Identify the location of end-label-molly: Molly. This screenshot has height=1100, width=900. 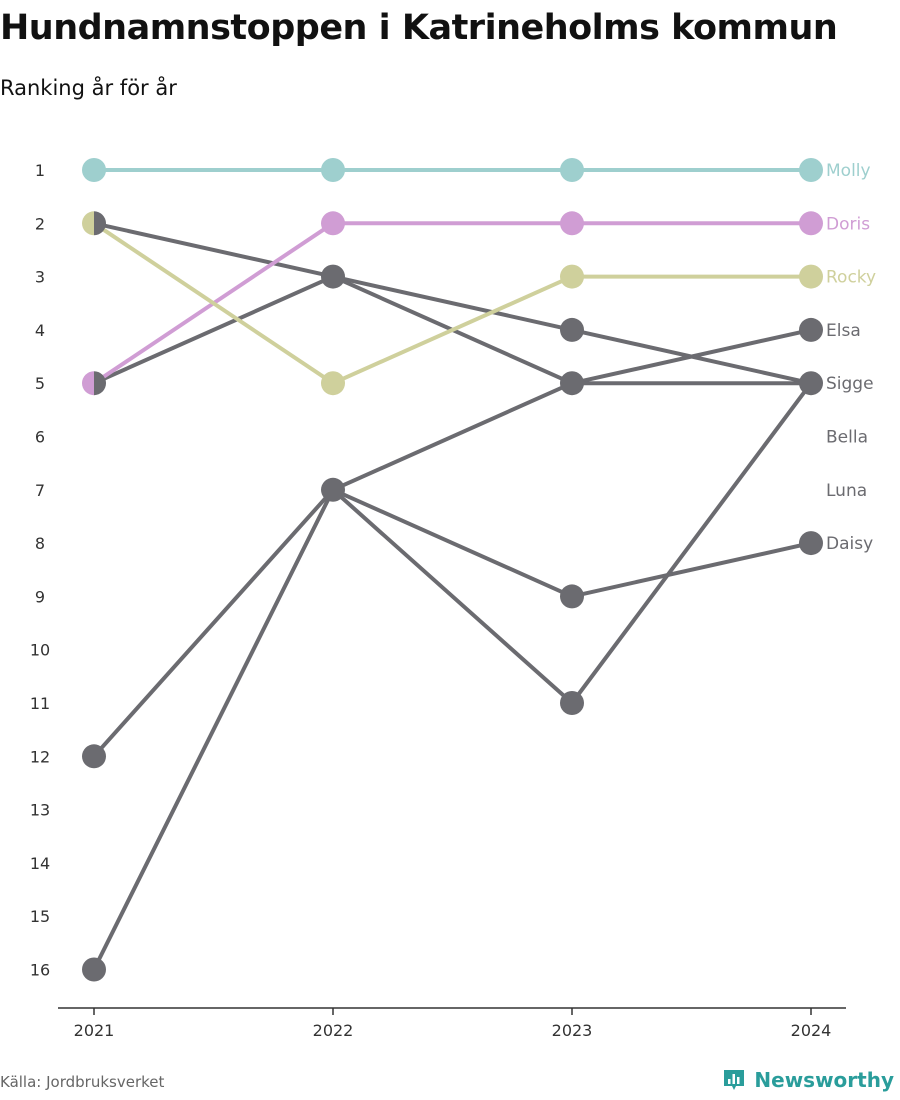
(848, 171).